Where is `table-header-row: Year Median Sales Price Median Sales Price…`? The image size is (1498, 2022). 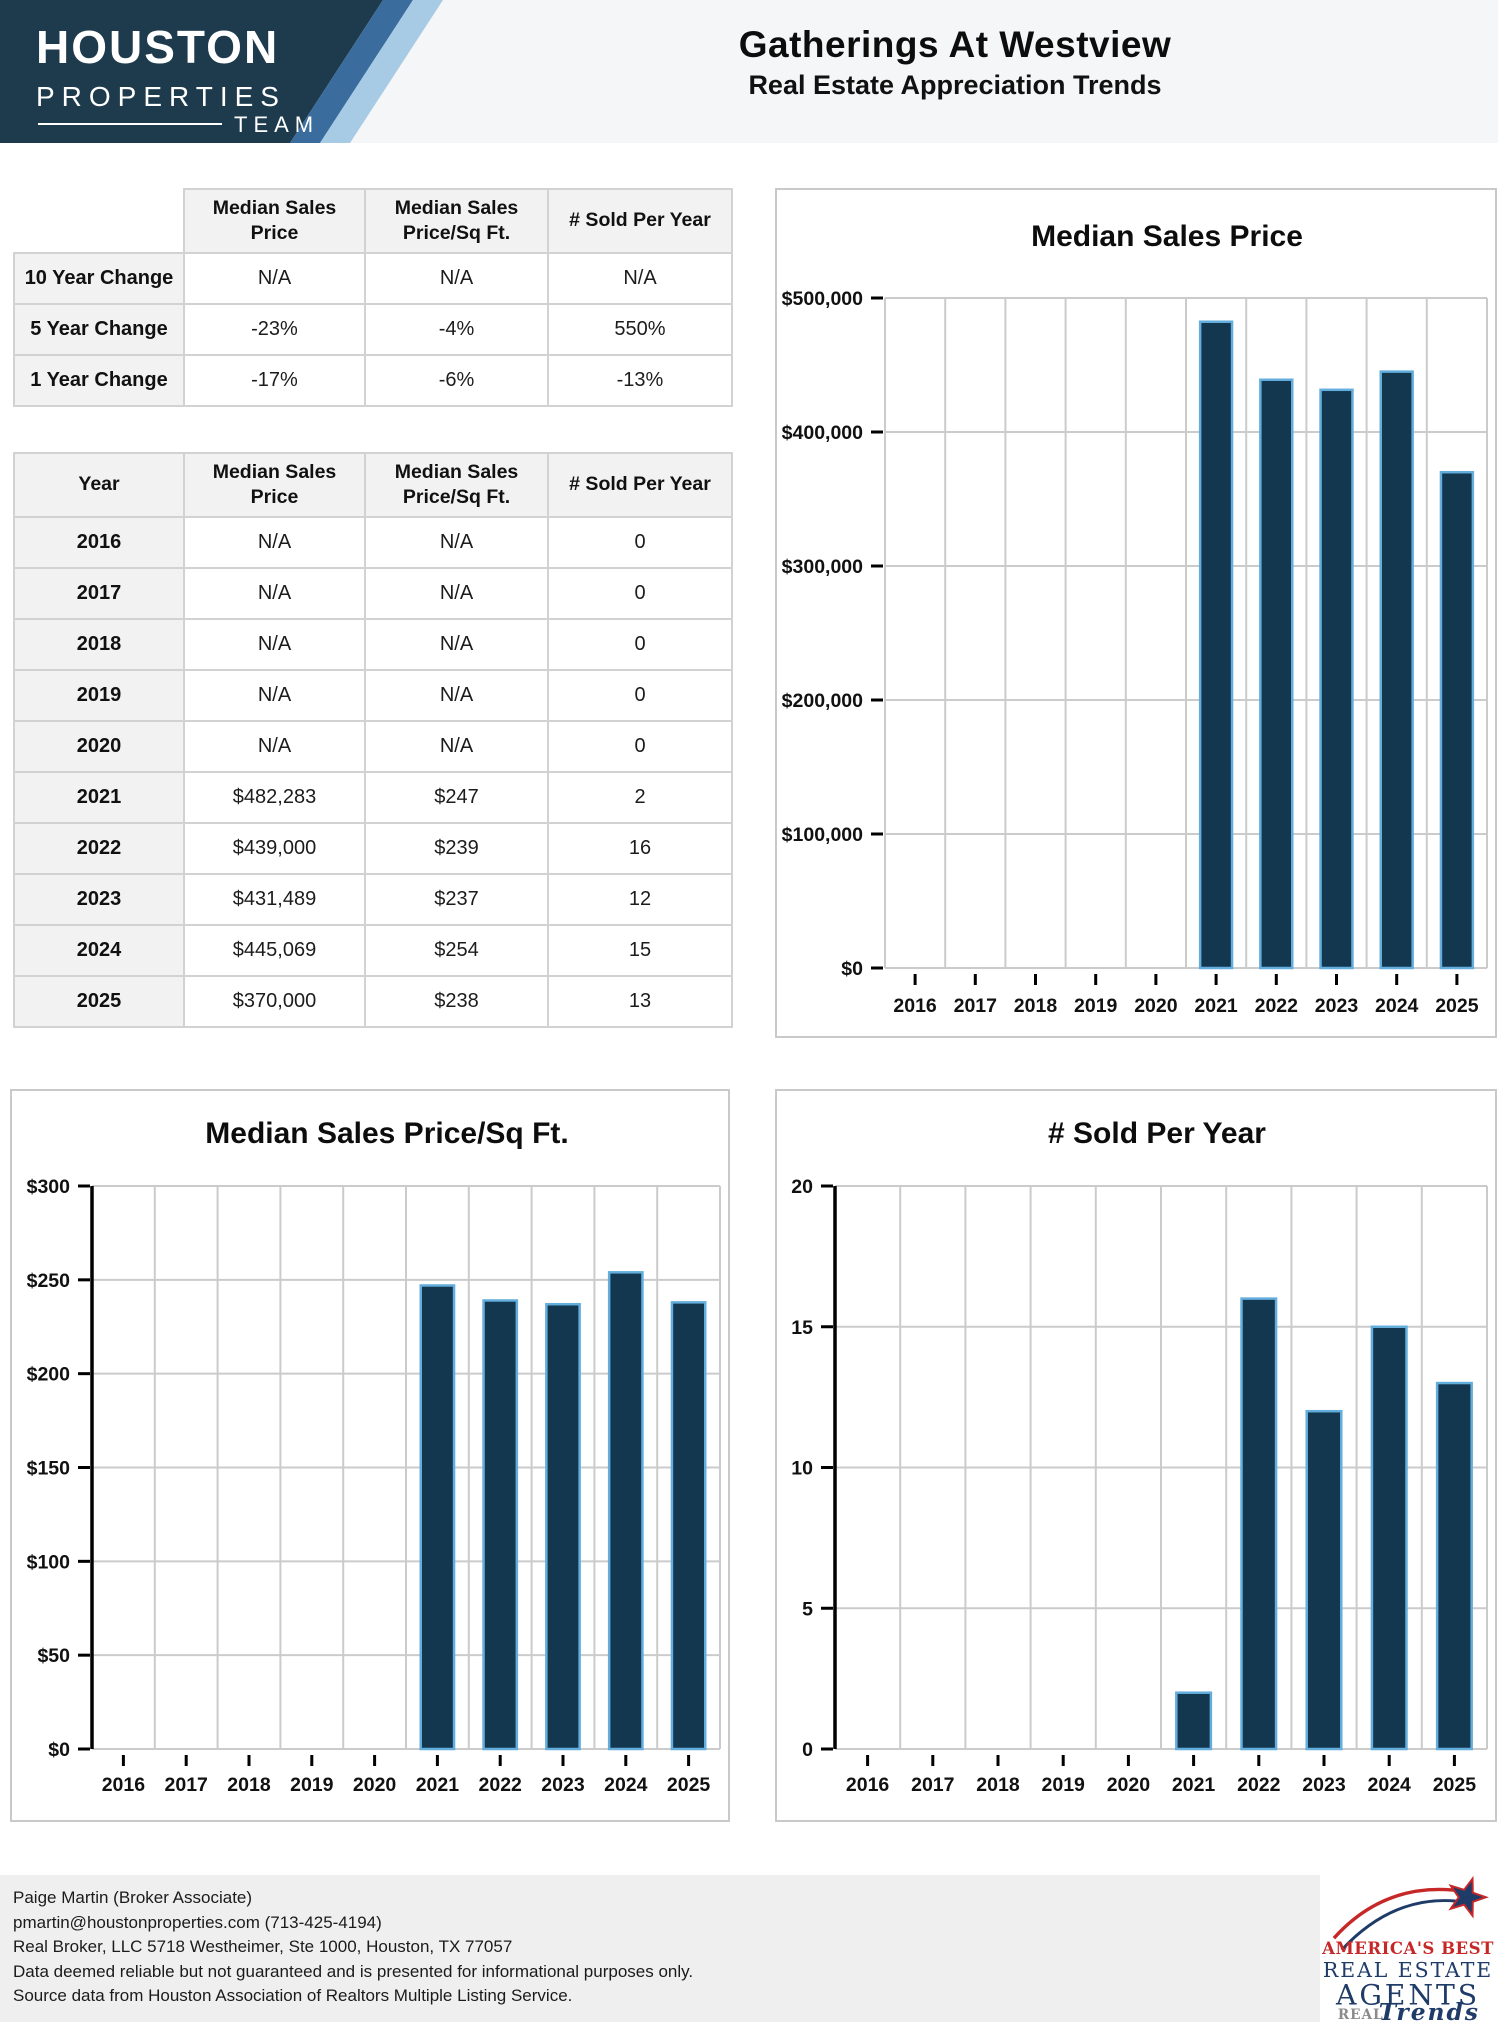 table-header-row: Year Median Sales Price Median Sales Price… is located at coordinates (373, 485).